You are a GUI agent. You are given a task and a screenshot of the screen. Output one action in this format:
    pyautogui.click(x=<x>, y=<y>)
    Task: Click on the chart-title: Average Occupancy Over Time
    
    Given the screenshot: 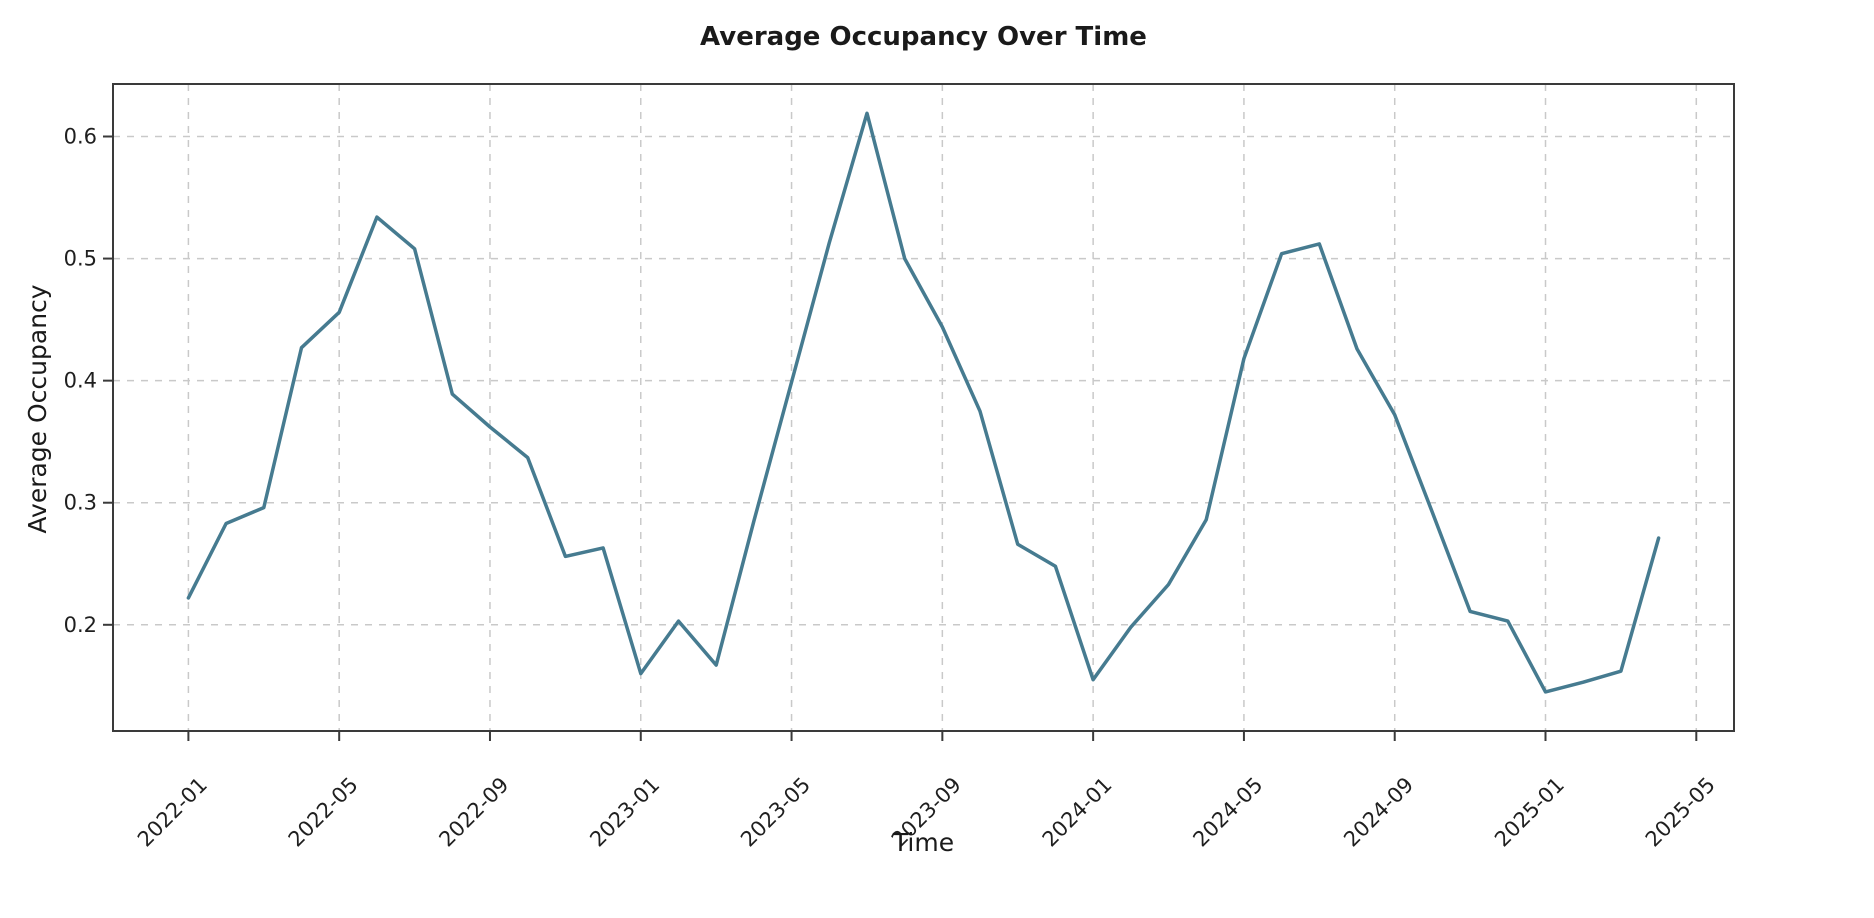 What is the action you would take?
    pyautogui.click(x=923, y=37)
    